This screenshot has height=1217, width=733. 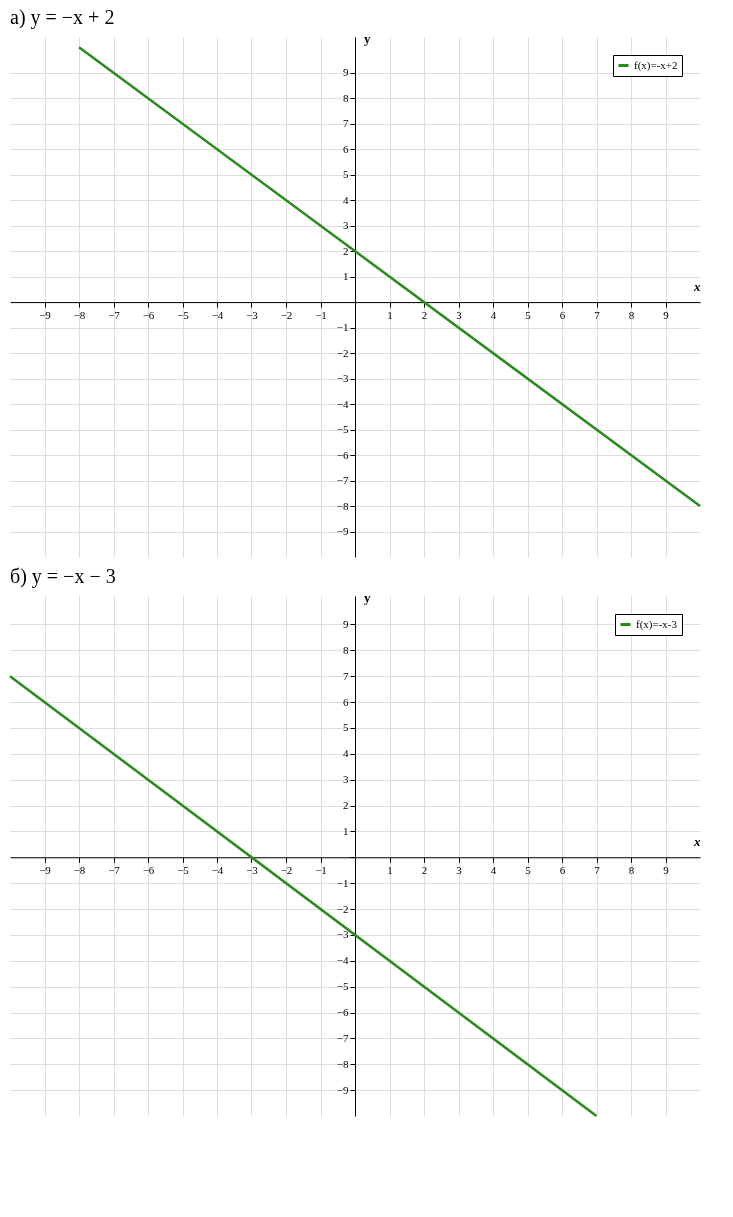 What do you see at coordinates (656, 65) in the screenshot?
I see `legend-label: f(x)=-x+2` at bounding box center [656, 65].